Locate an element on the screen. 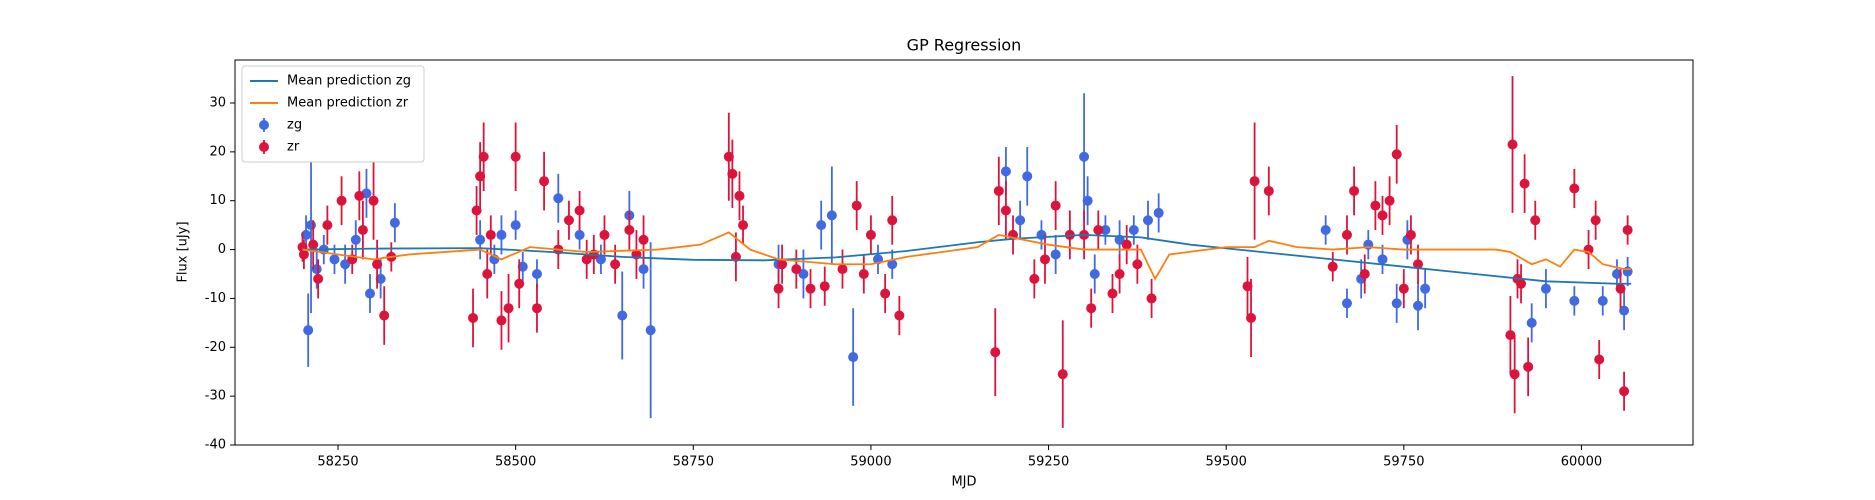 Image resolution: width=1875 pixels, height=500 pixels. y-tick-label: 30 is located at coordinates (217, 102).